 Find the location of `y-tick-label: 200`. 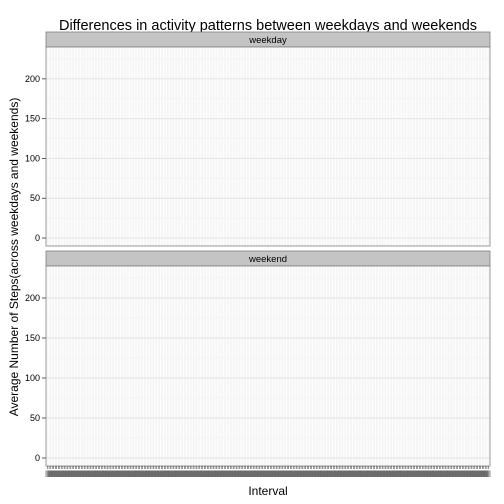

y-tick-label: 200 is located at coordinates (32, 298).